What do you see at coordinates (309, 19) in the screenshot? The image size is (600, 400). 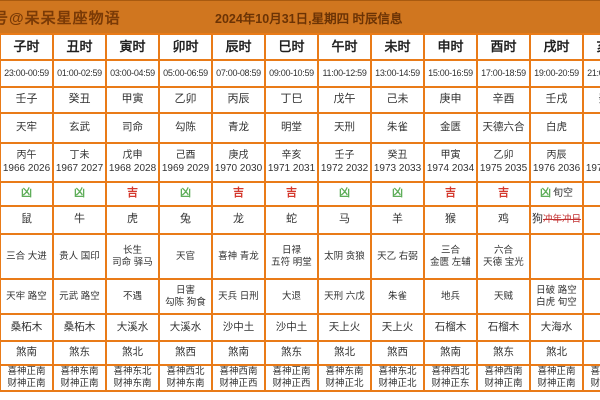 I see `page-title: 2024年10月31日,星期四 时辰信息` at bounding box center [309, 19].